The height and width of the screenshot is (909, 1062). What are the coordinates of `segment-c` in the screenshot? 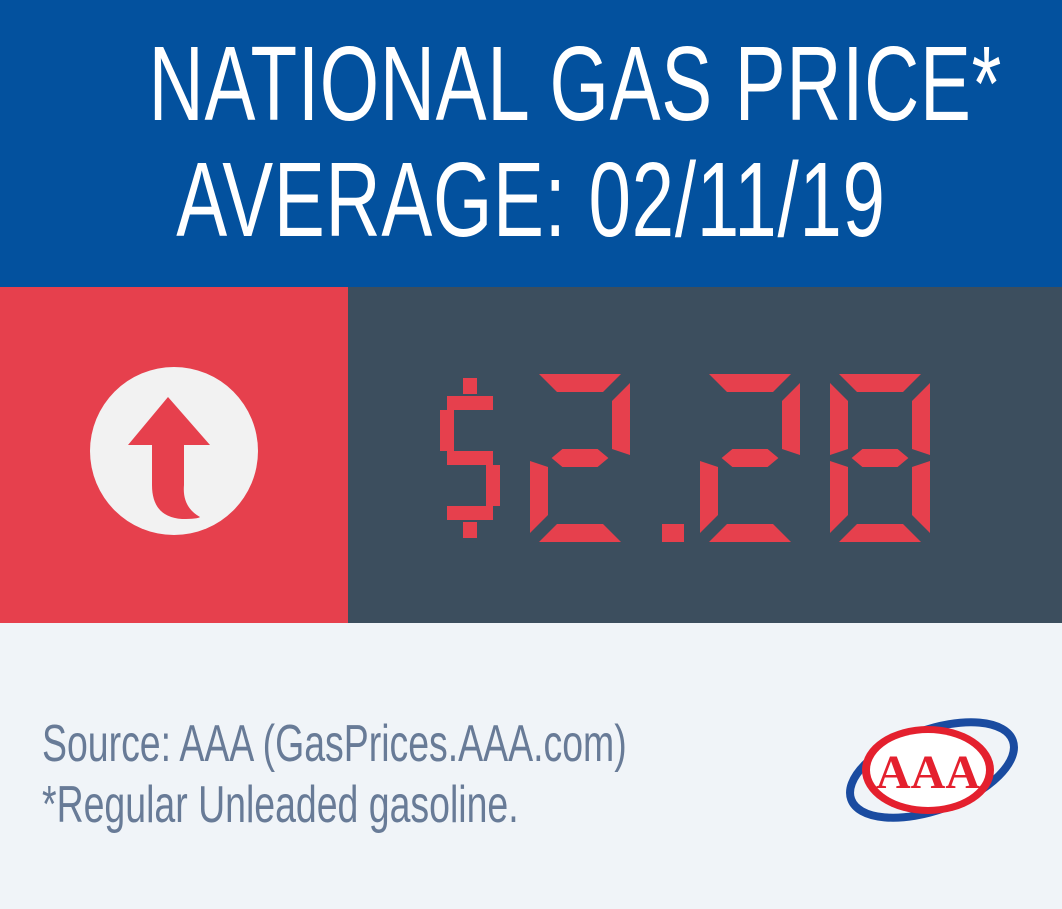 It's located at (921, 497).